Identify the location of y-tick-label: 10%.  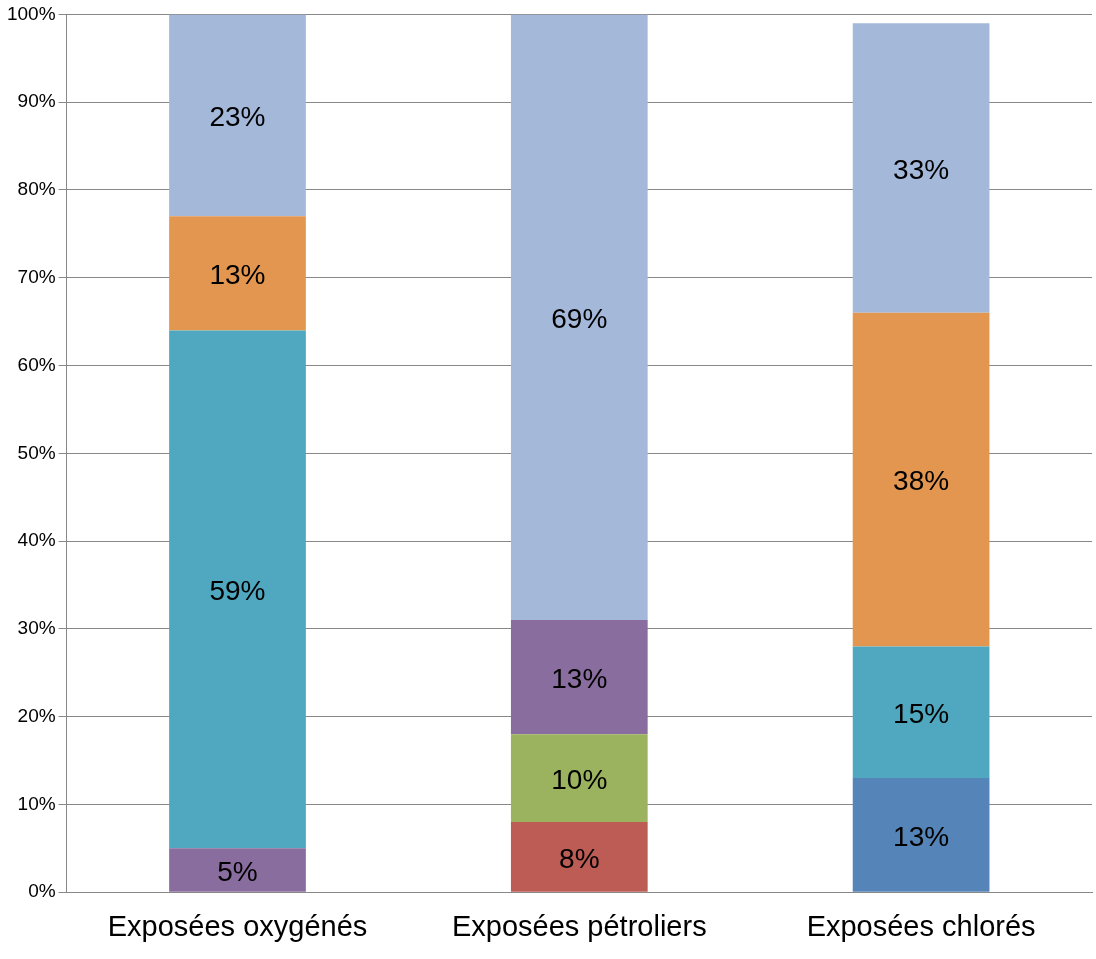
(36, 803).